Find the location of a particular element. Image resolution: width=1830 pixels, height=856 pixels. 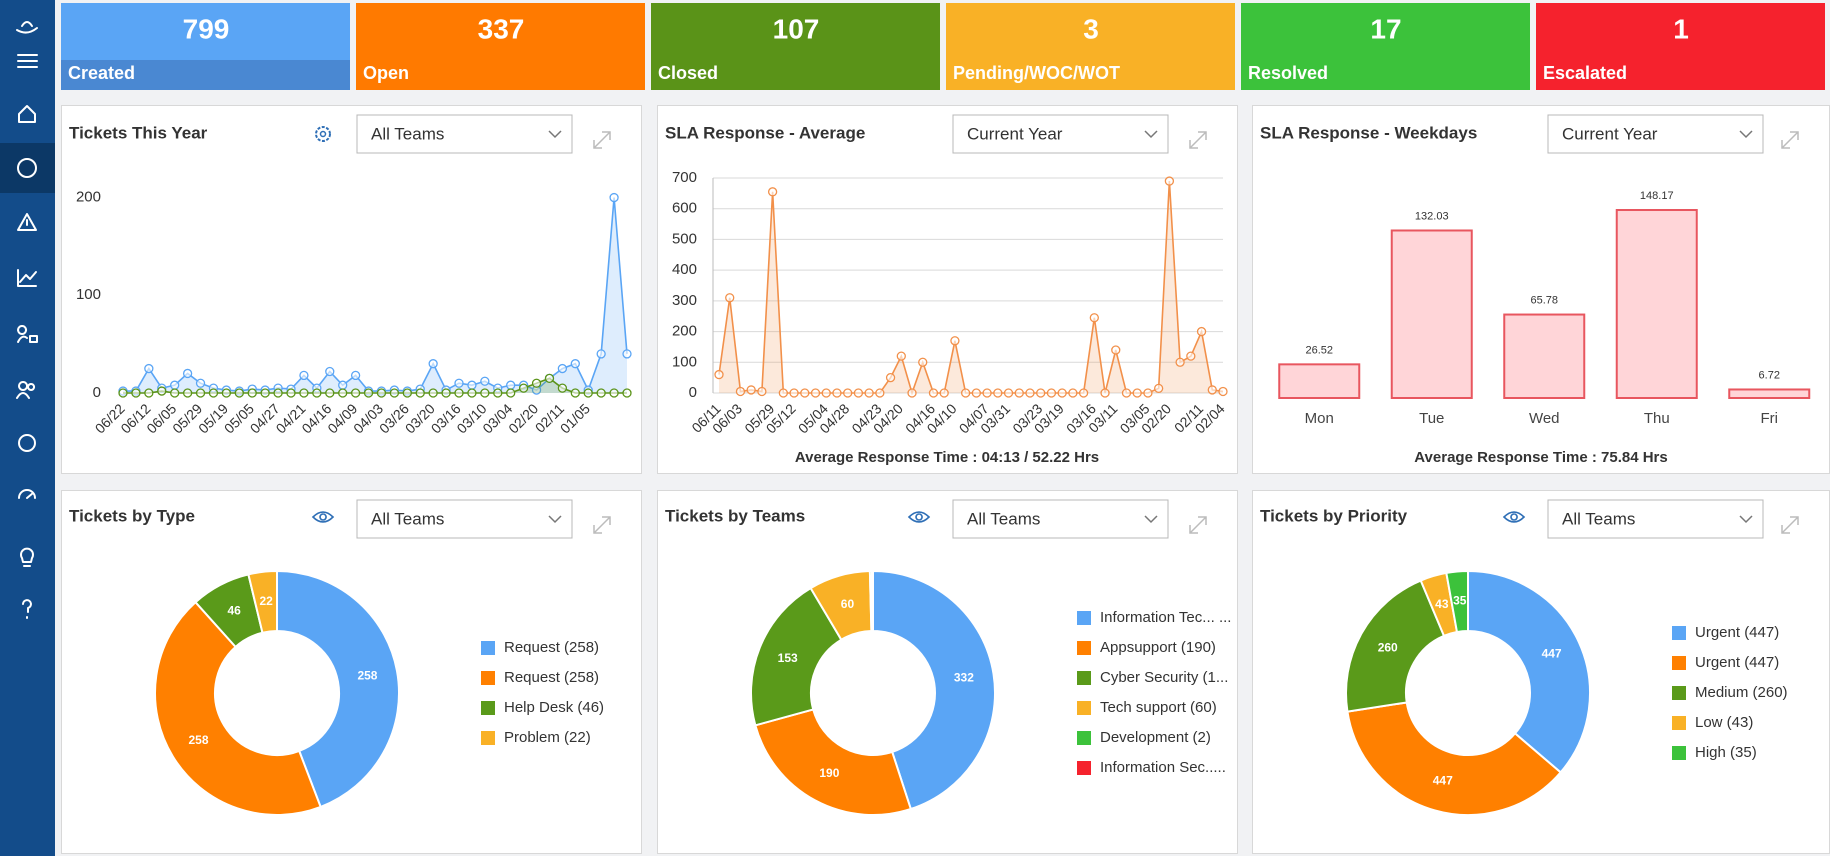

home-icon is located at coordinates (27, 114).